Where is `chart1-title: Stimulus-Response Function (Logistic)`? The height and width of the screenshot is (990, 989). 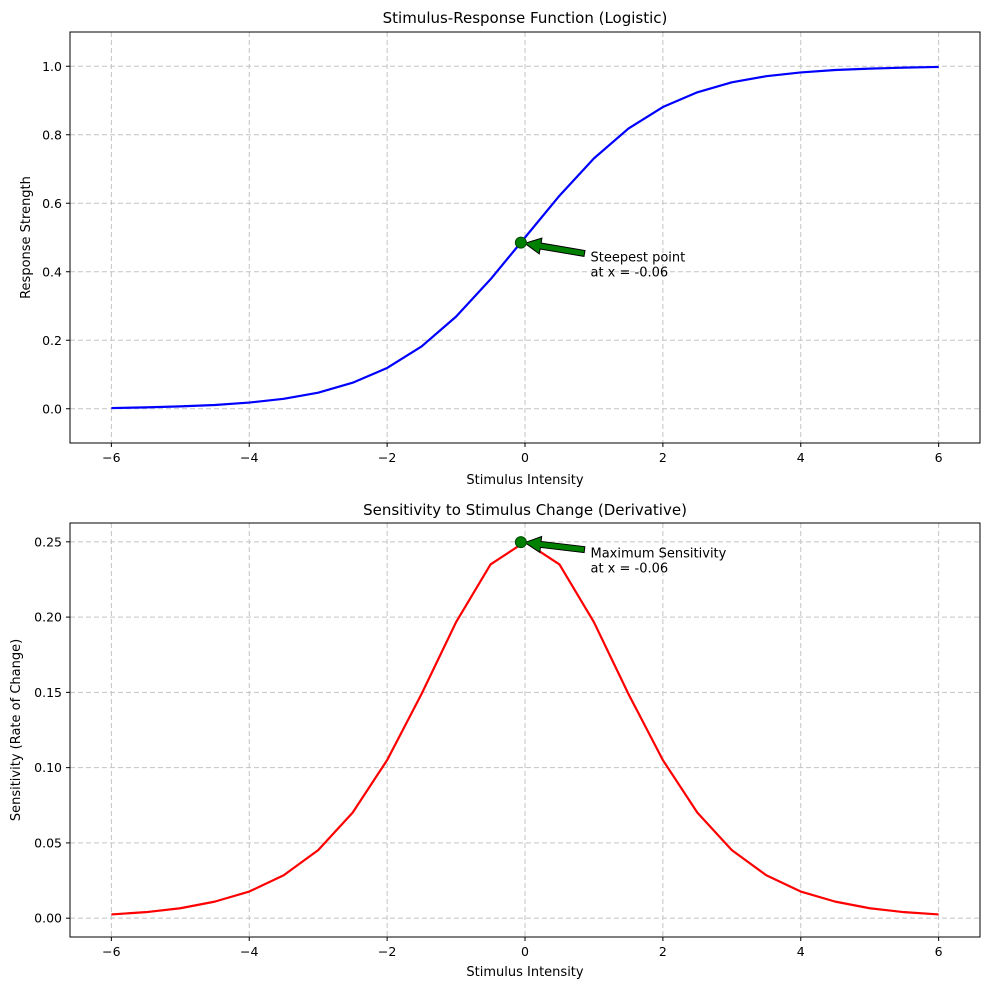
chart1-title: Stimulus-Response Function (Logistic) is located at coordinates (525, 18).